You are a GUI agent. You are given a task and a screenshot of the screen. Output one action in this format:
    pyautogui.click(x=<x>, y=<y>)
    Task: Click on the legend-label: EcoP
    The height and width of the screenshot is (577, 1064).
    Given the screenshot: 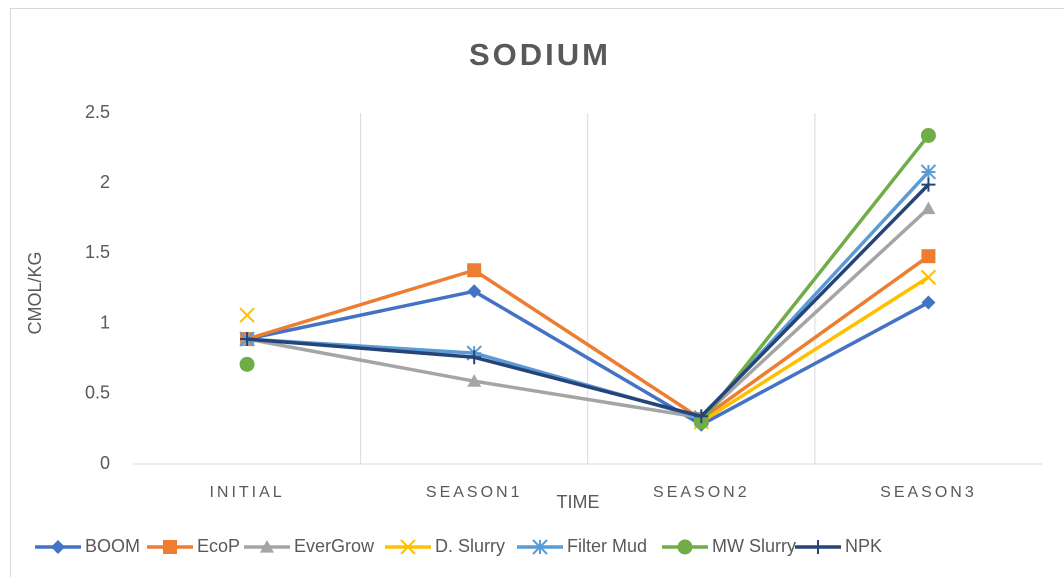 What is the action you would take?
    pyautogui.click(x=218, y=546)
    